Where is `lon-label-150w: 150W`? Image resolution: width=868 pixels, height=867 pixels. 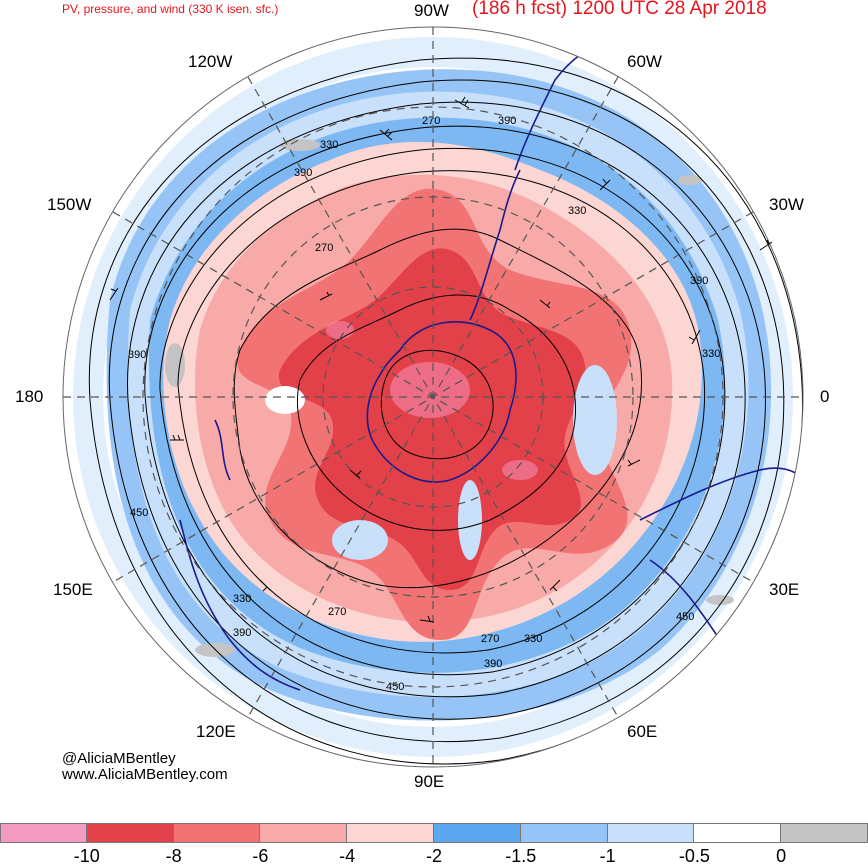 lon-label-150w: 150W is located at coordinates (69, 204).